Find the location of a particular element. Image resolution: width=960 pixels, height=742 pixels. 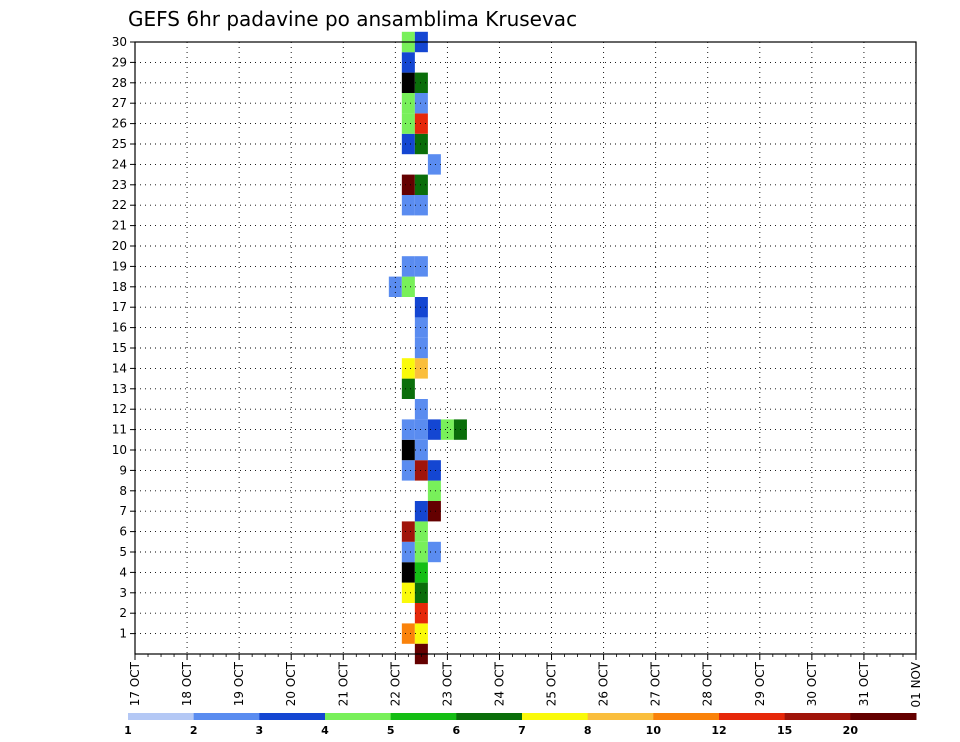

colorbar-label: 8 is located at coordinates (588, 730).